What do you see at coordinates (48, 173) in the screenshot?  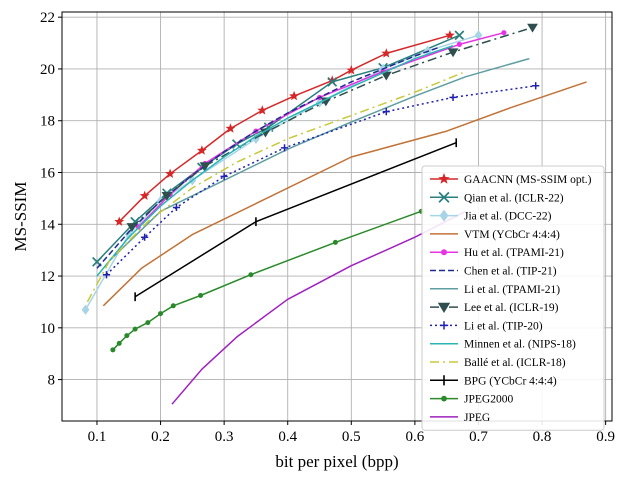 I see `y-tick-label: 16` at bounding box center [48, 173].